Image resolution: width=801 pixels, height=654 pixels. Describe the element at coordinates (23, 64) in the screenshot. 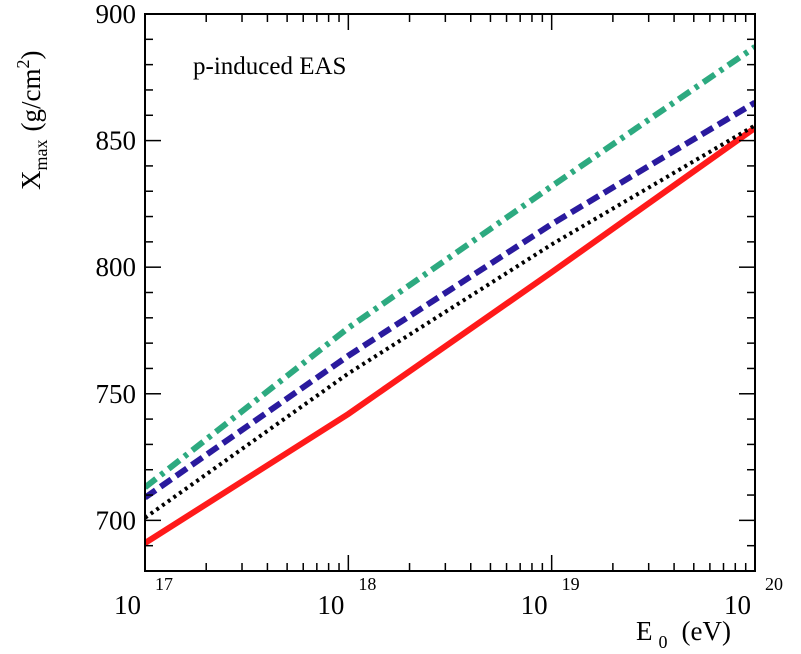

I see `y-axis-label-unit-sup: 2` at that location.